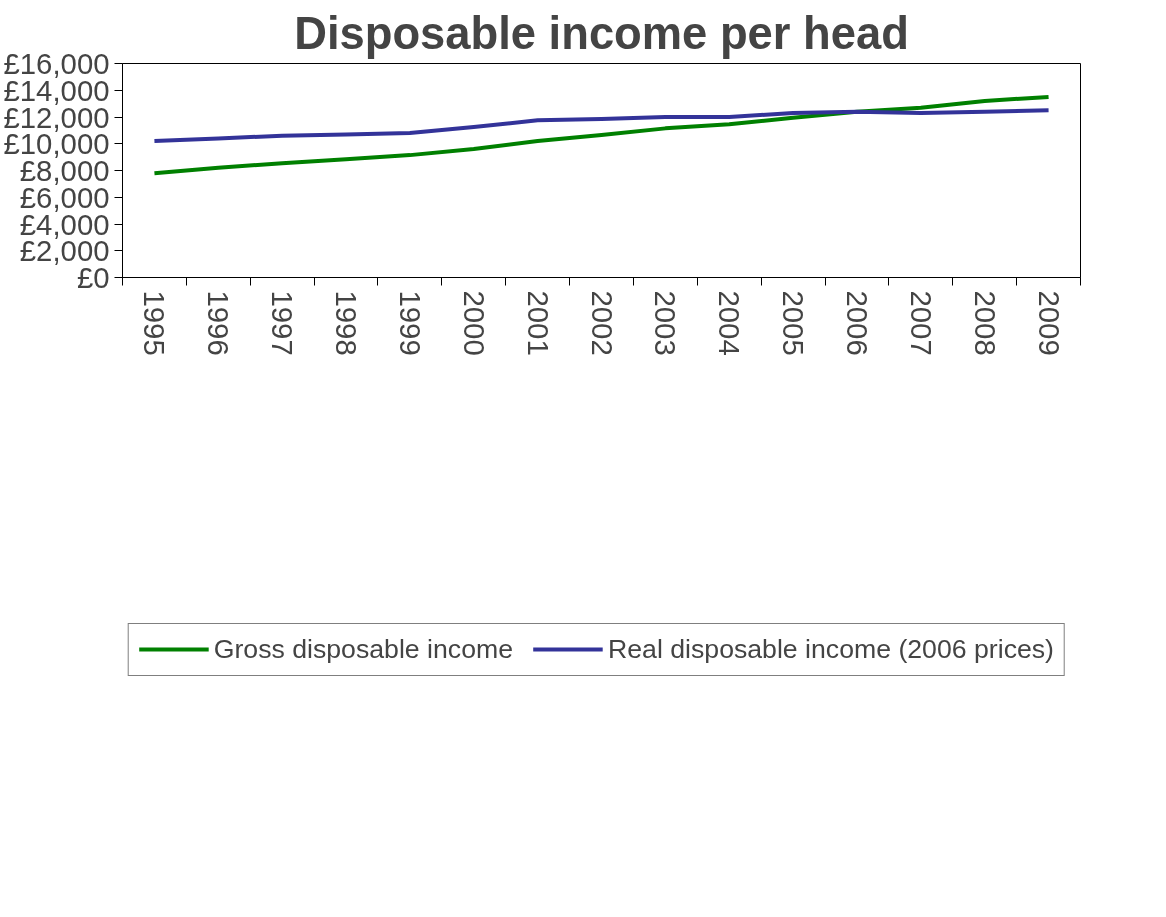 The image size is (1166, 917). I want to click on legend-label: Gross disposable income, so click(363, 649).